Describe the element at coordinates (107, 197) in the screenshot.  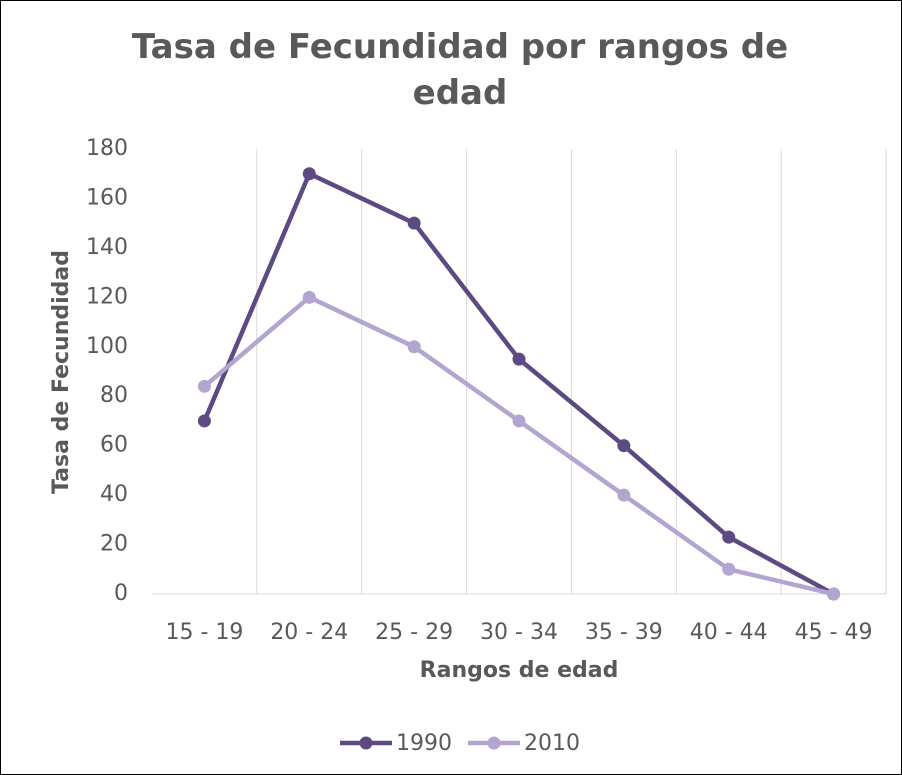
I see `y-tick-label: 160` at that location.